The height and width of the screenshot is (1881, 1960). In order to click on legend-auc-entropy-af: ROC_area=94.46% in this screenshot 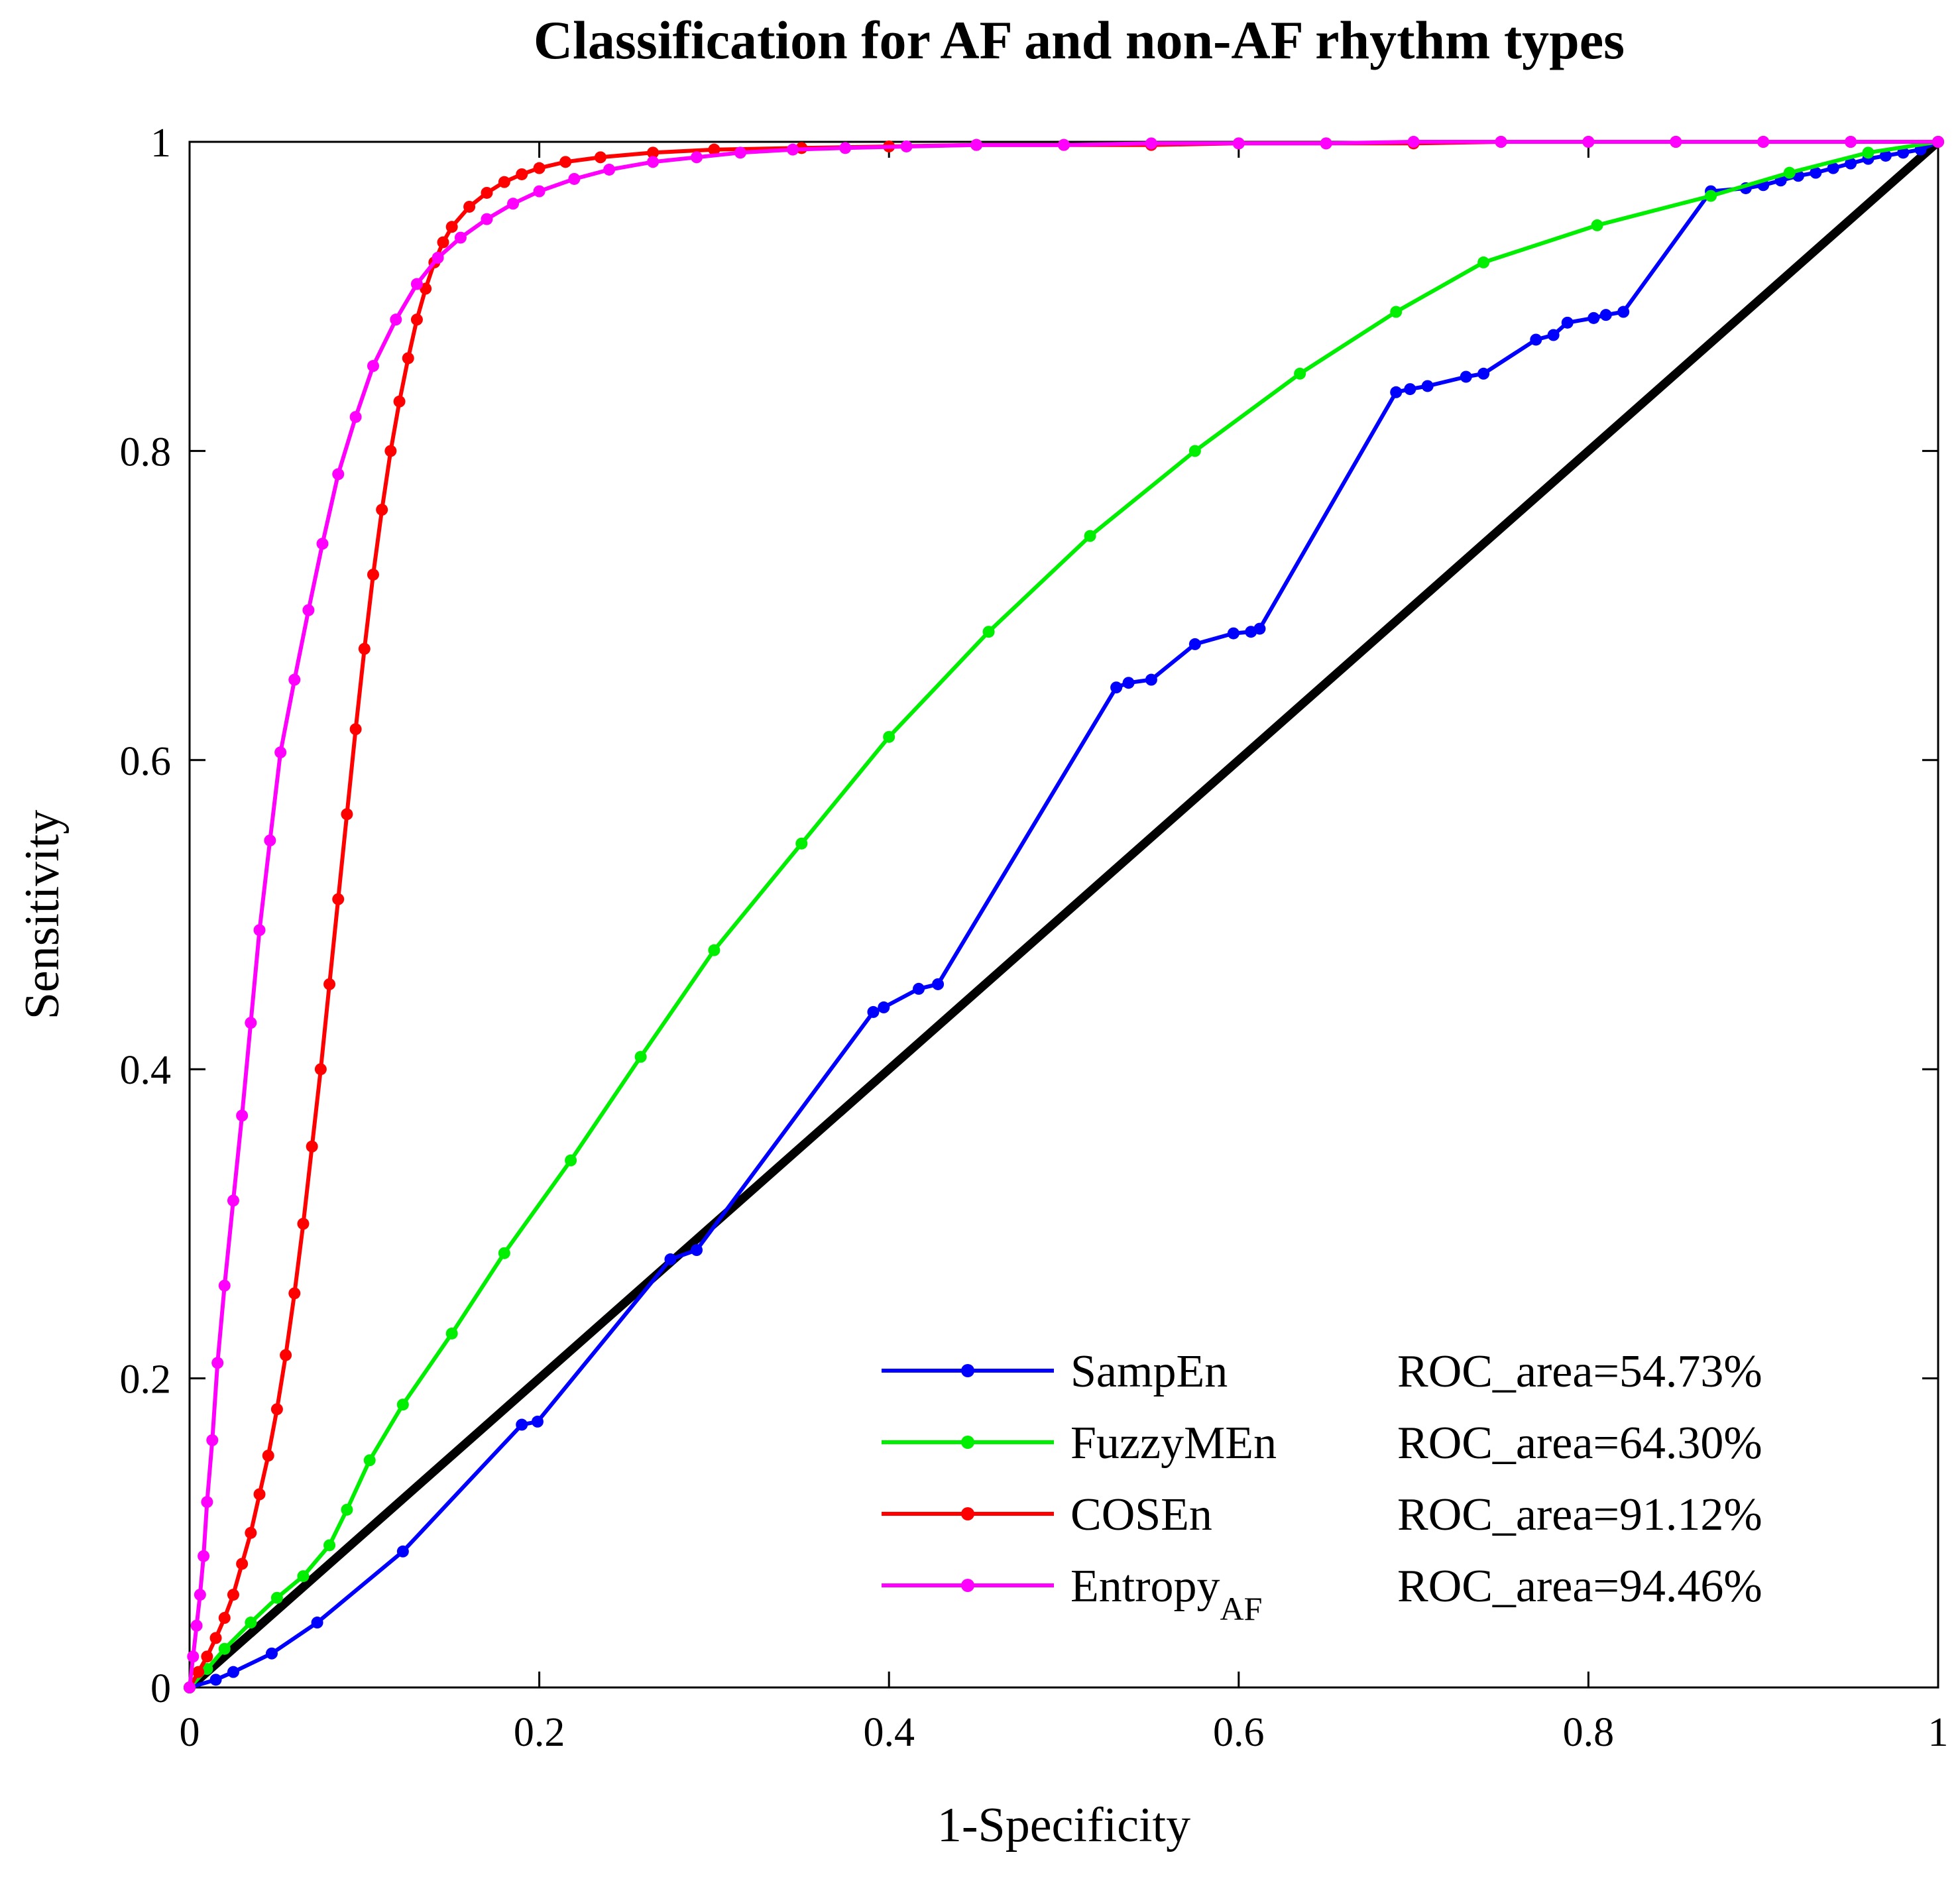, I will do `click(1579, 1586)`.